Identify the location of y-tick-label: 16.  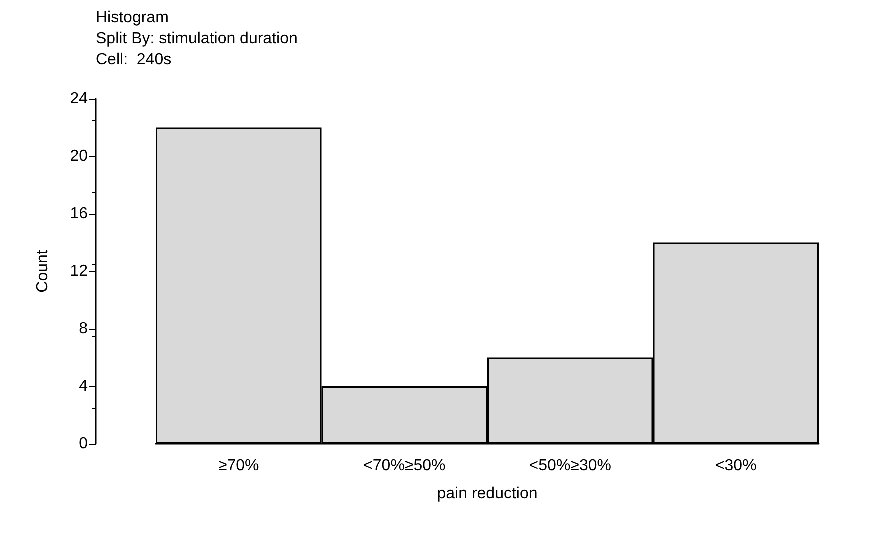
(79, 214).